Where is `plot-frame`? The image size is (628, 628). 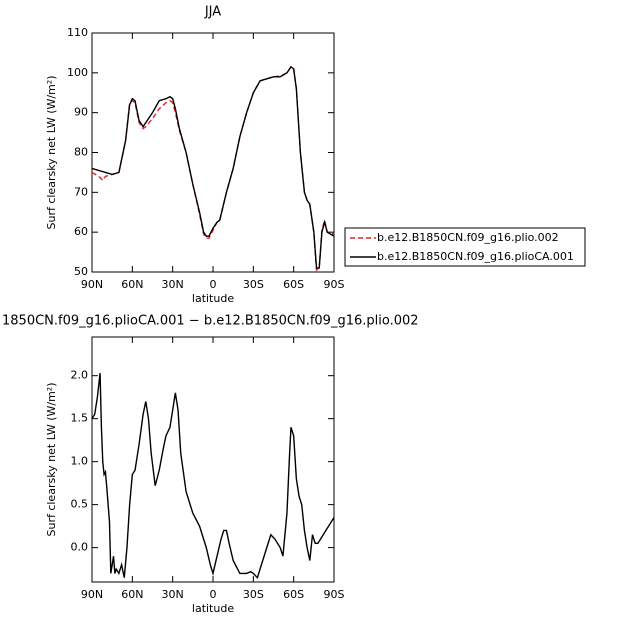 plot-frame is located at coordinates (213, 152).